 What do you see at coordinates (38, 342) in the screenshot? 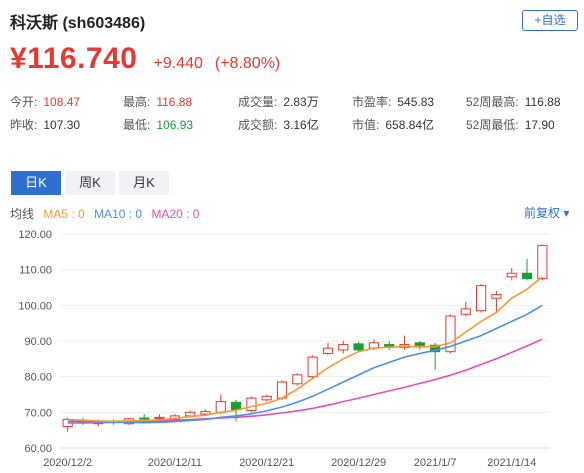
I see `y-tick-label: 90.00` at bounding box center [38, 342].